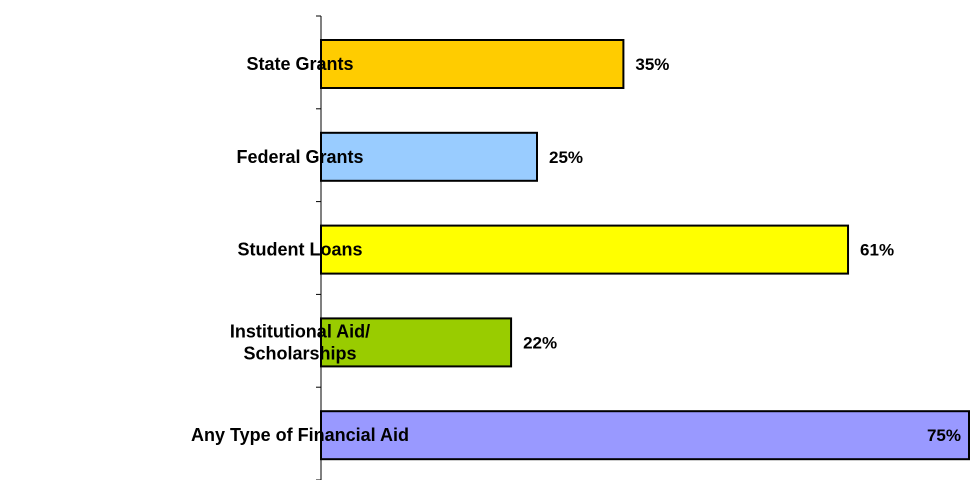 The width and height of the screenshot is (972, 480). What do you see at coordinates (300, 331) in the screenshot?
I see `category-label: Institutional Aid/` at bounding box center [300, 331].